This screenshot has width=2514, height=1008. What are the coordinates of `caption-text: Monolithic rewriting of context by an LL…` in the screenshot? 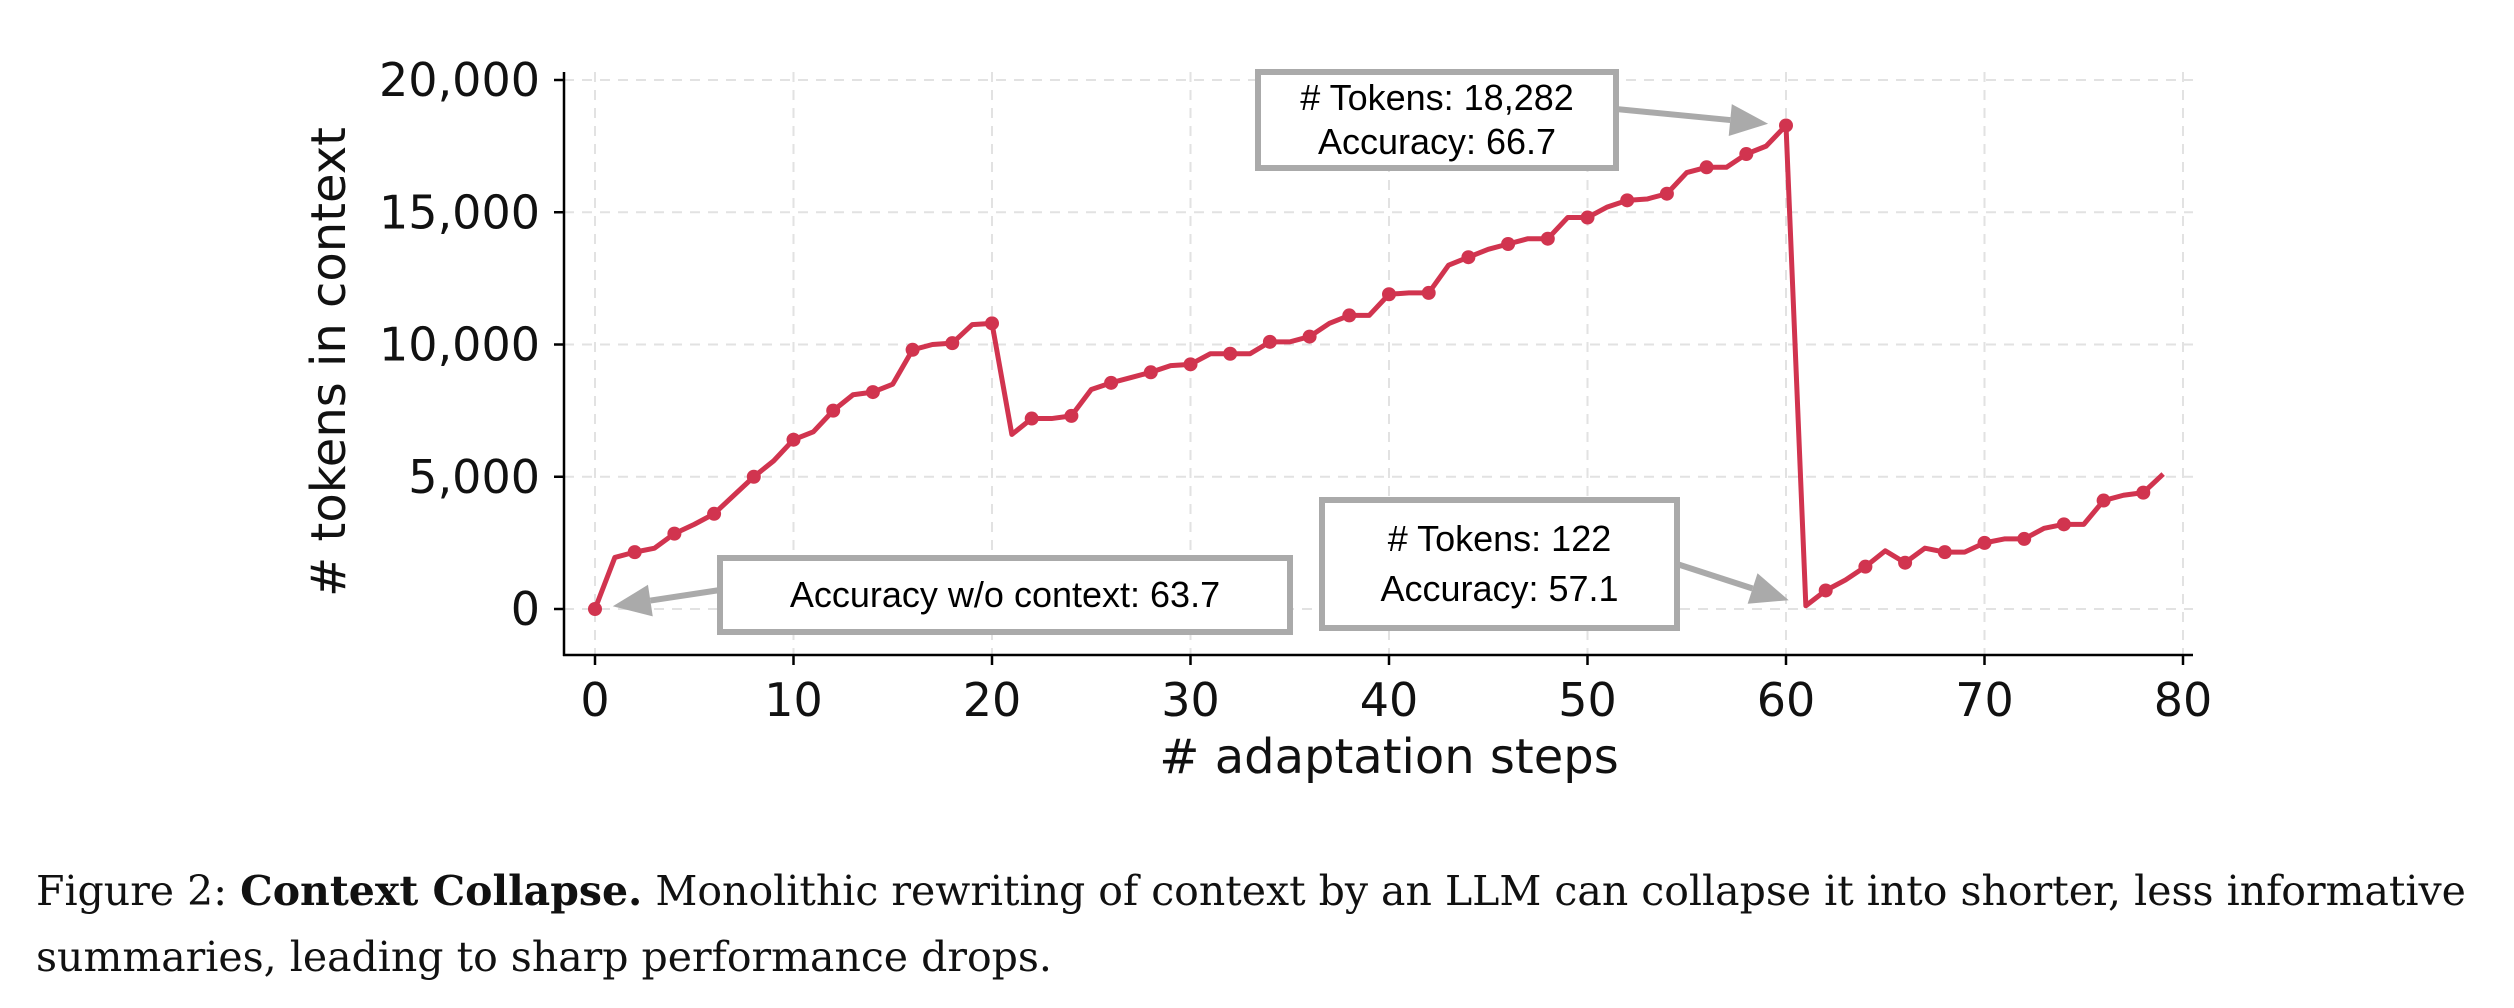 It's located at (1251, 924).